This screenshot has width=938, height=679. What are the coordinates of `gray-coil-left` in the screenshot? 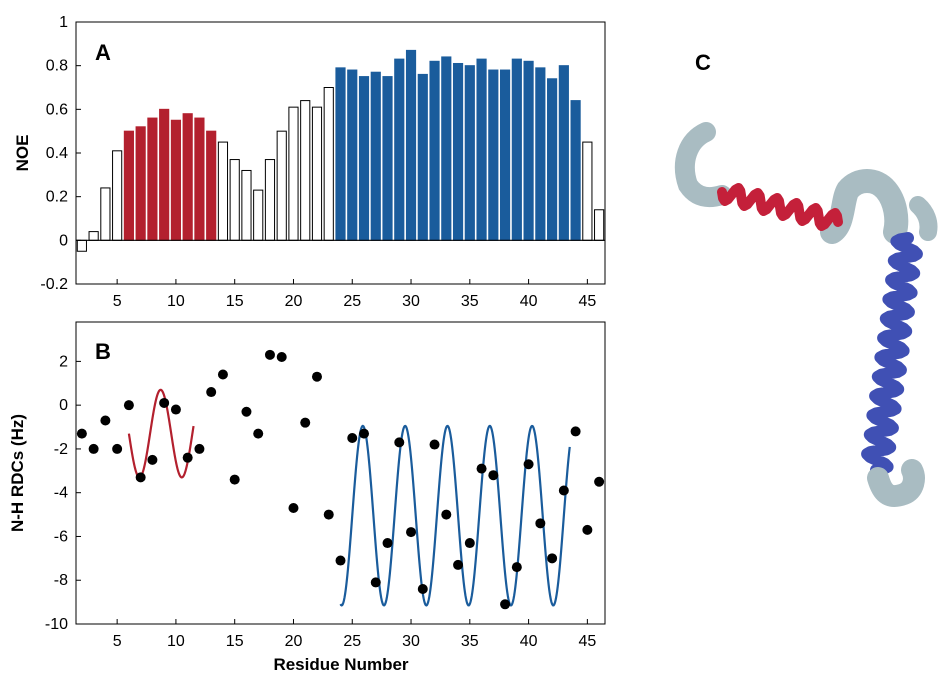 It's located at (703, 165).